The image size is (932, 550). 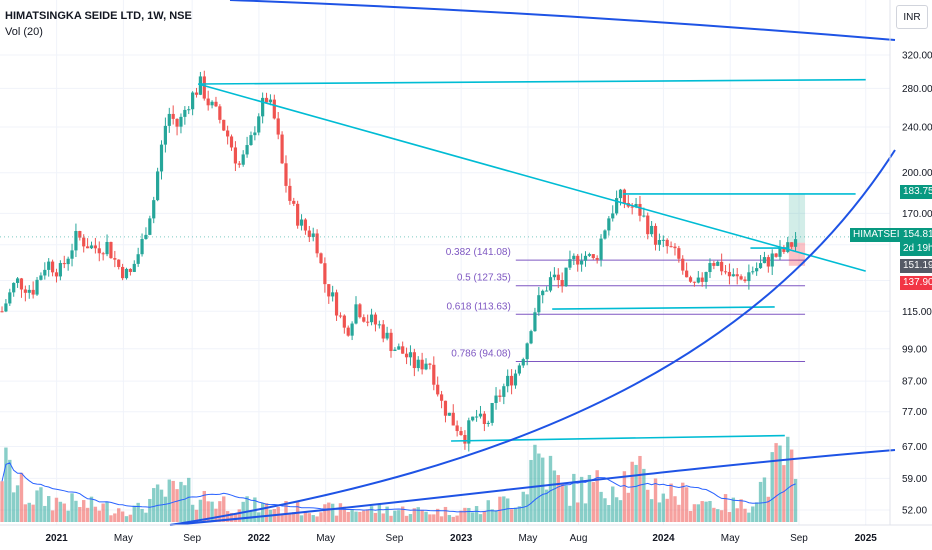 What do you see at coordinates (461, 538) in the screenshot?
I see `time-tick-label: 2023` at bounding box center [461, 538].